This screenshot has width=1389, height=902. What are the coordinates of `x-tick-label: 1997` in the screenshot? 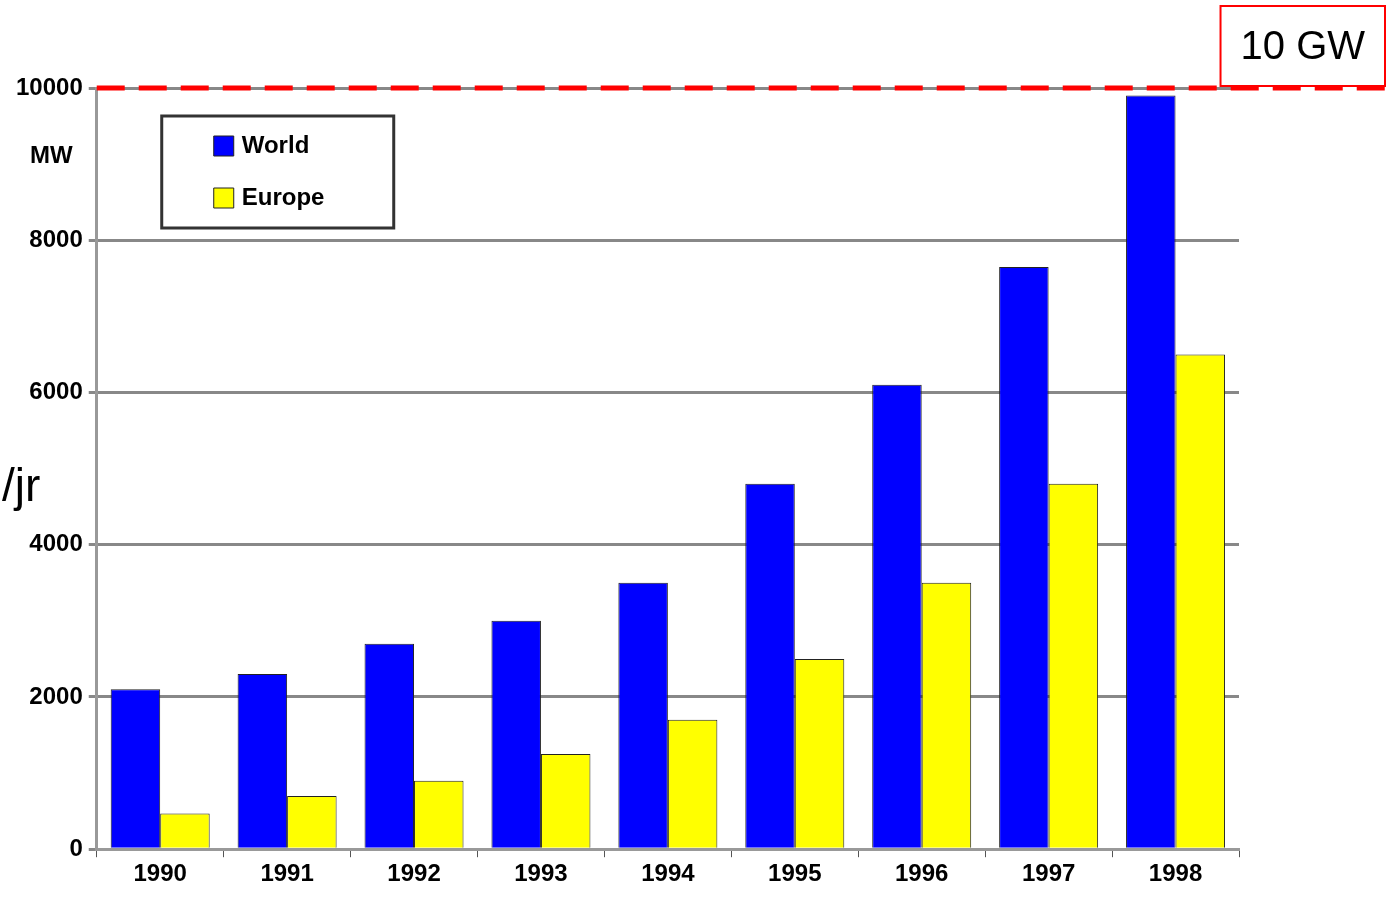 It's located at (1048, 873).